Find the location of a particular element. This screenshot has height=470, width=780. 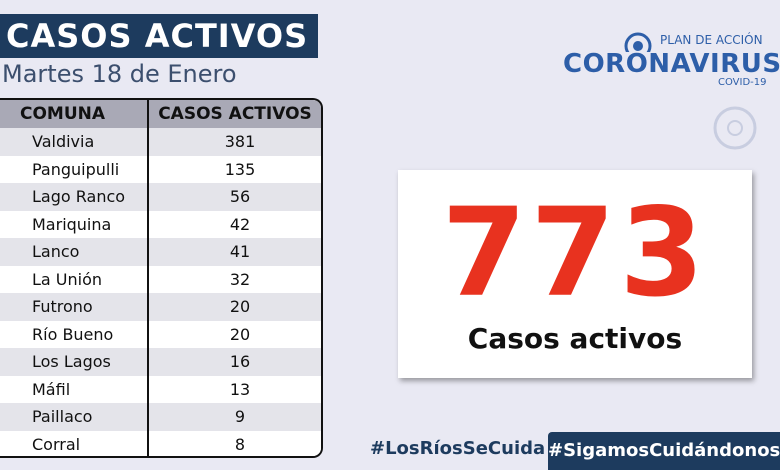

date: Martes 18 de Enero is located at coordinates (119, 74).